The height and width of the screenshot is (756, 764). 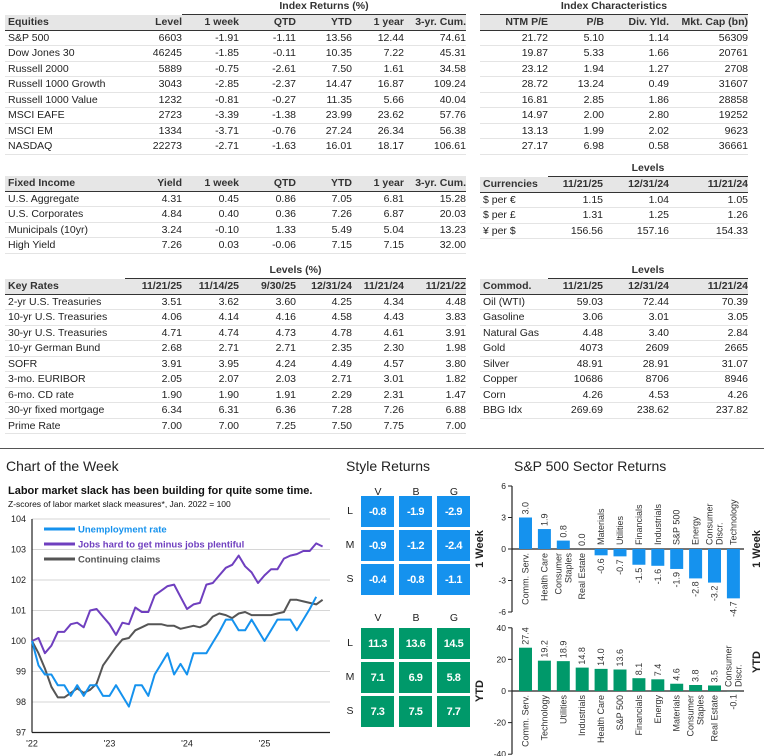 What do you see at coordinates (737, 332) in the screenshot?
I see `table-cell: 2.84` at bounding box center [737, 332].